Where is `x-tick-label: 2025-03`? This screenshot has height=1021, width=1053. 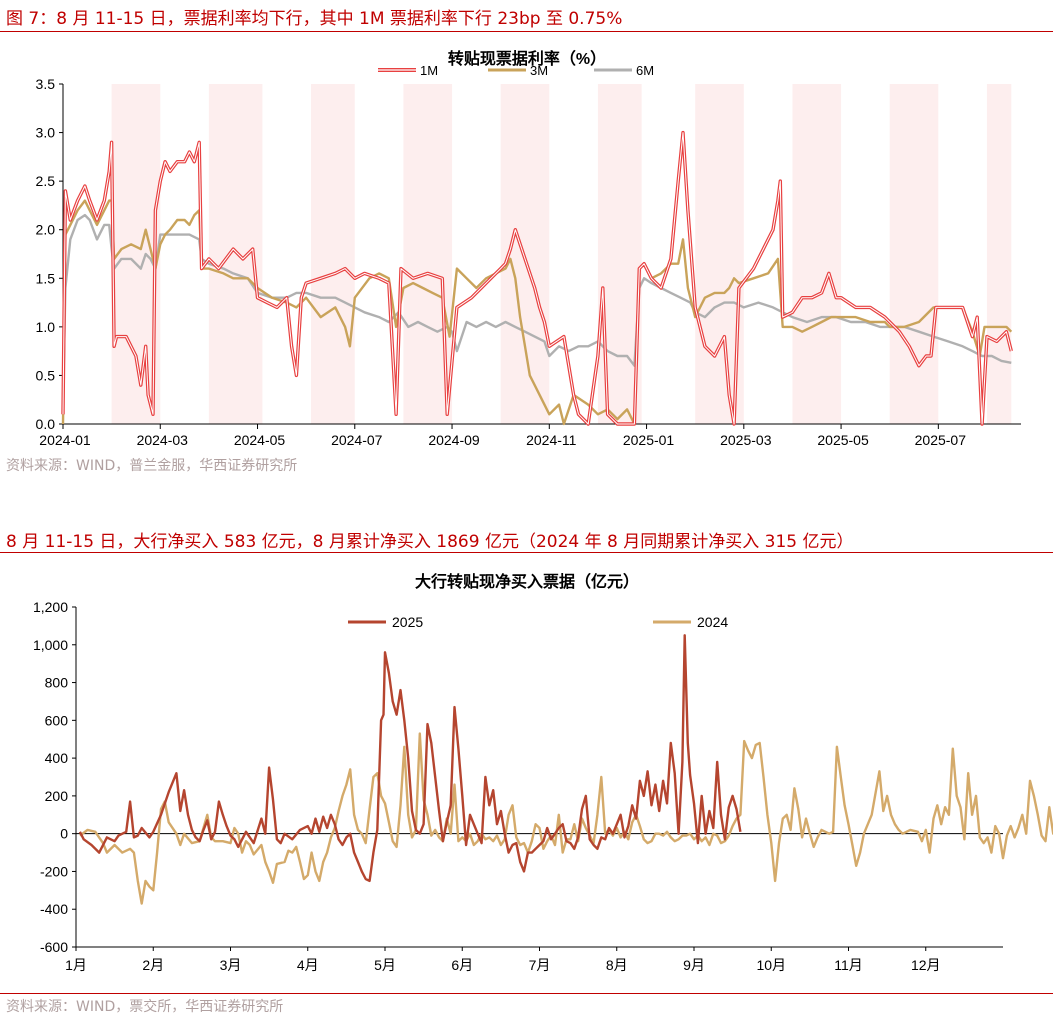
x-tick-label: 2025-03 is located at coordinates (746, 440).